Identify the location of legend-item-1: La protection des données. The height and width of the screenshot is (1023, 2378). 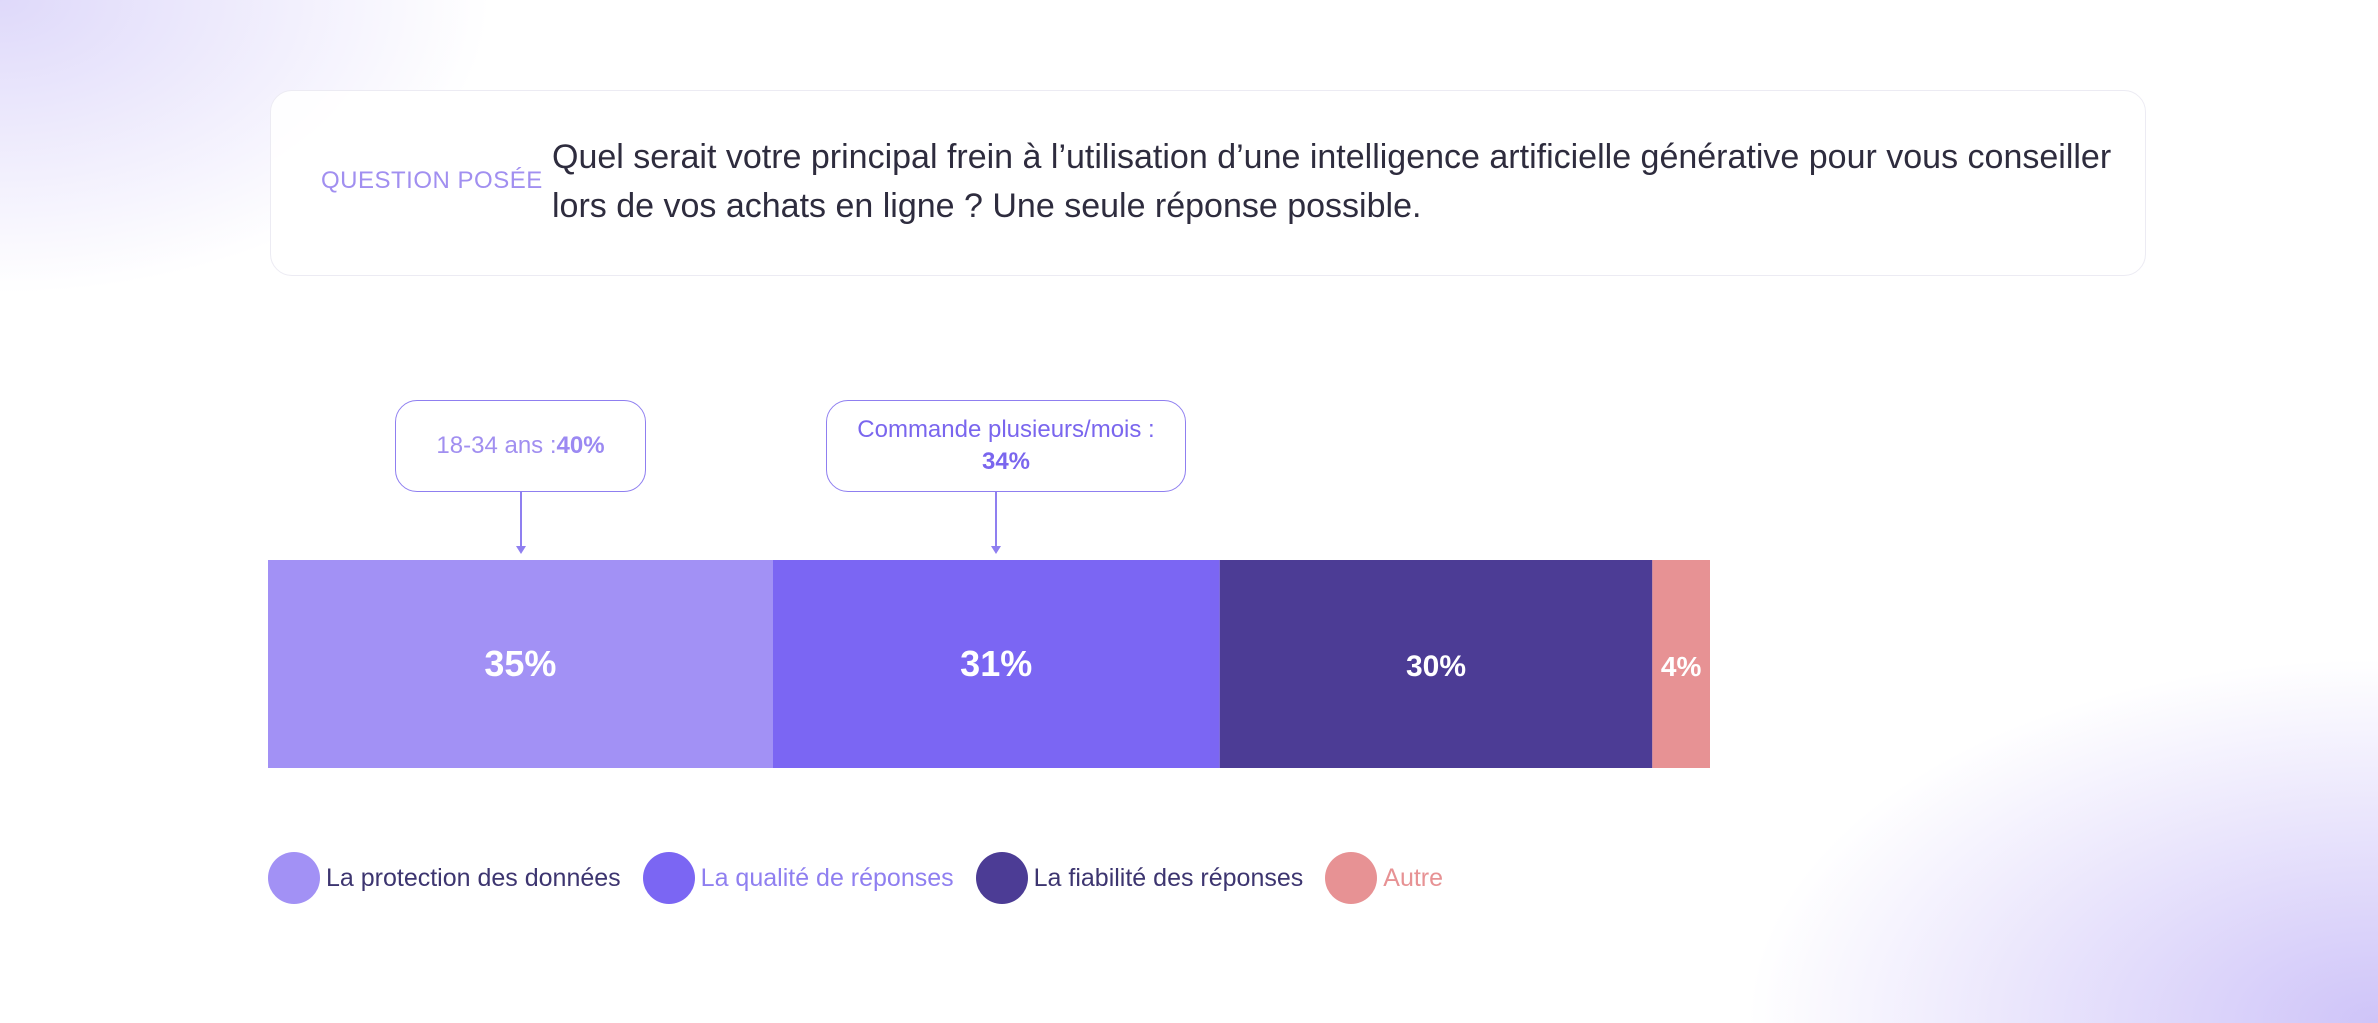
(444, 878).